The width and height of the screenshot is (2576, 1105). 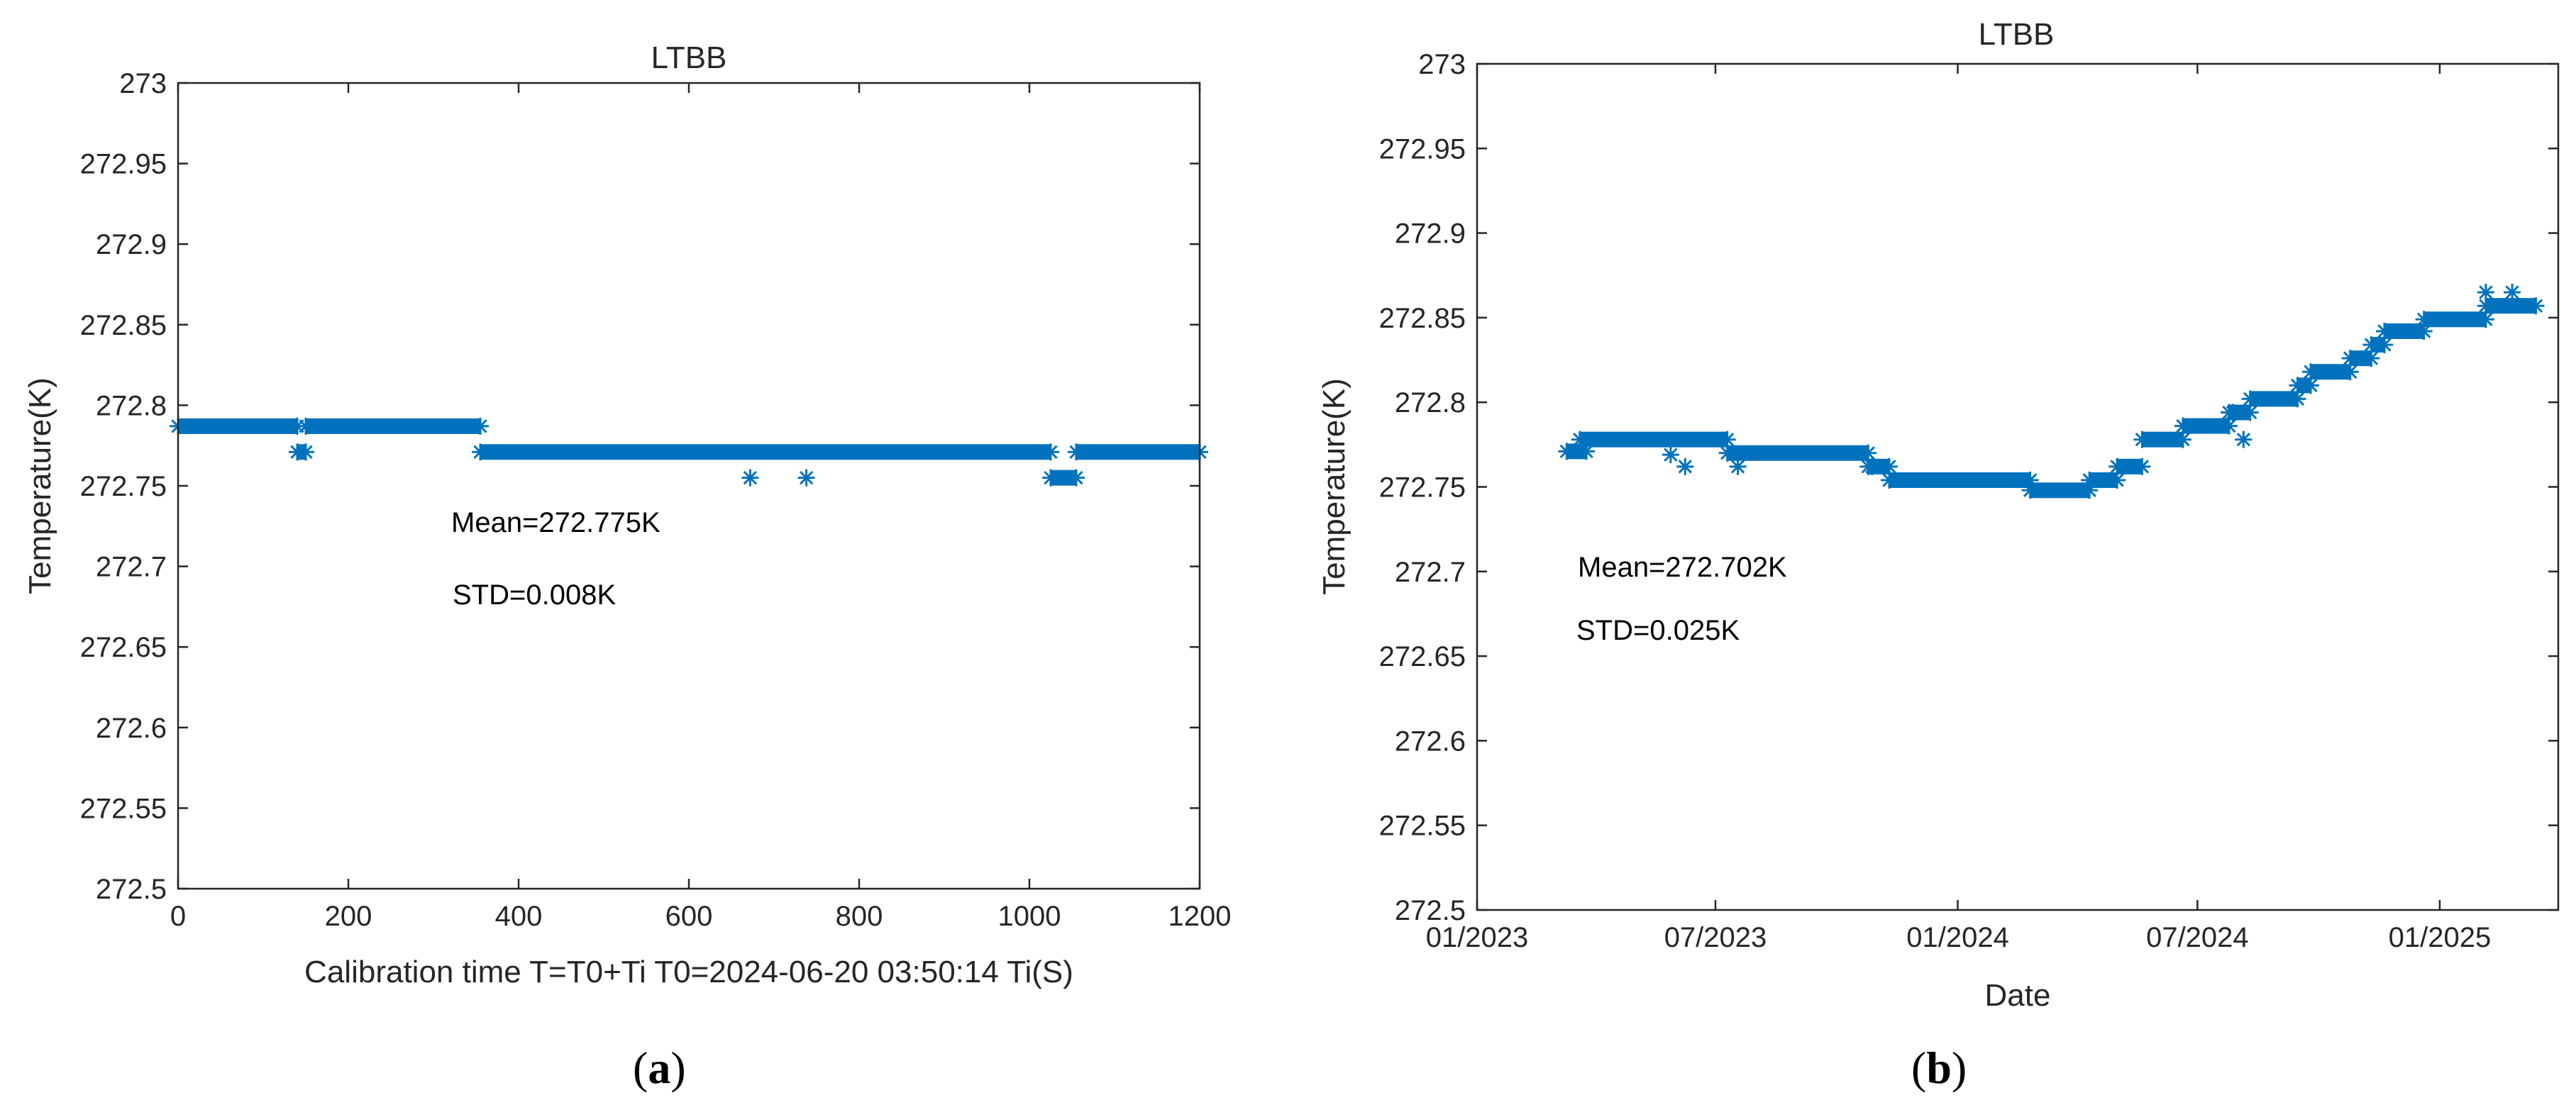 What do you see at coordinates (859, 916) in the screenshot?
I see `x-tick-label: 800` at bounding box center [859, 916].